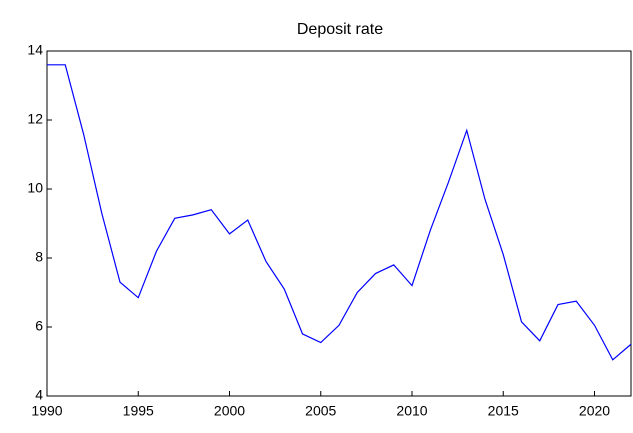  What do you see at coordinates (503, 411) in the screenshot?
I see `x-tick-label: 2015` at bounding box center [503, 411].